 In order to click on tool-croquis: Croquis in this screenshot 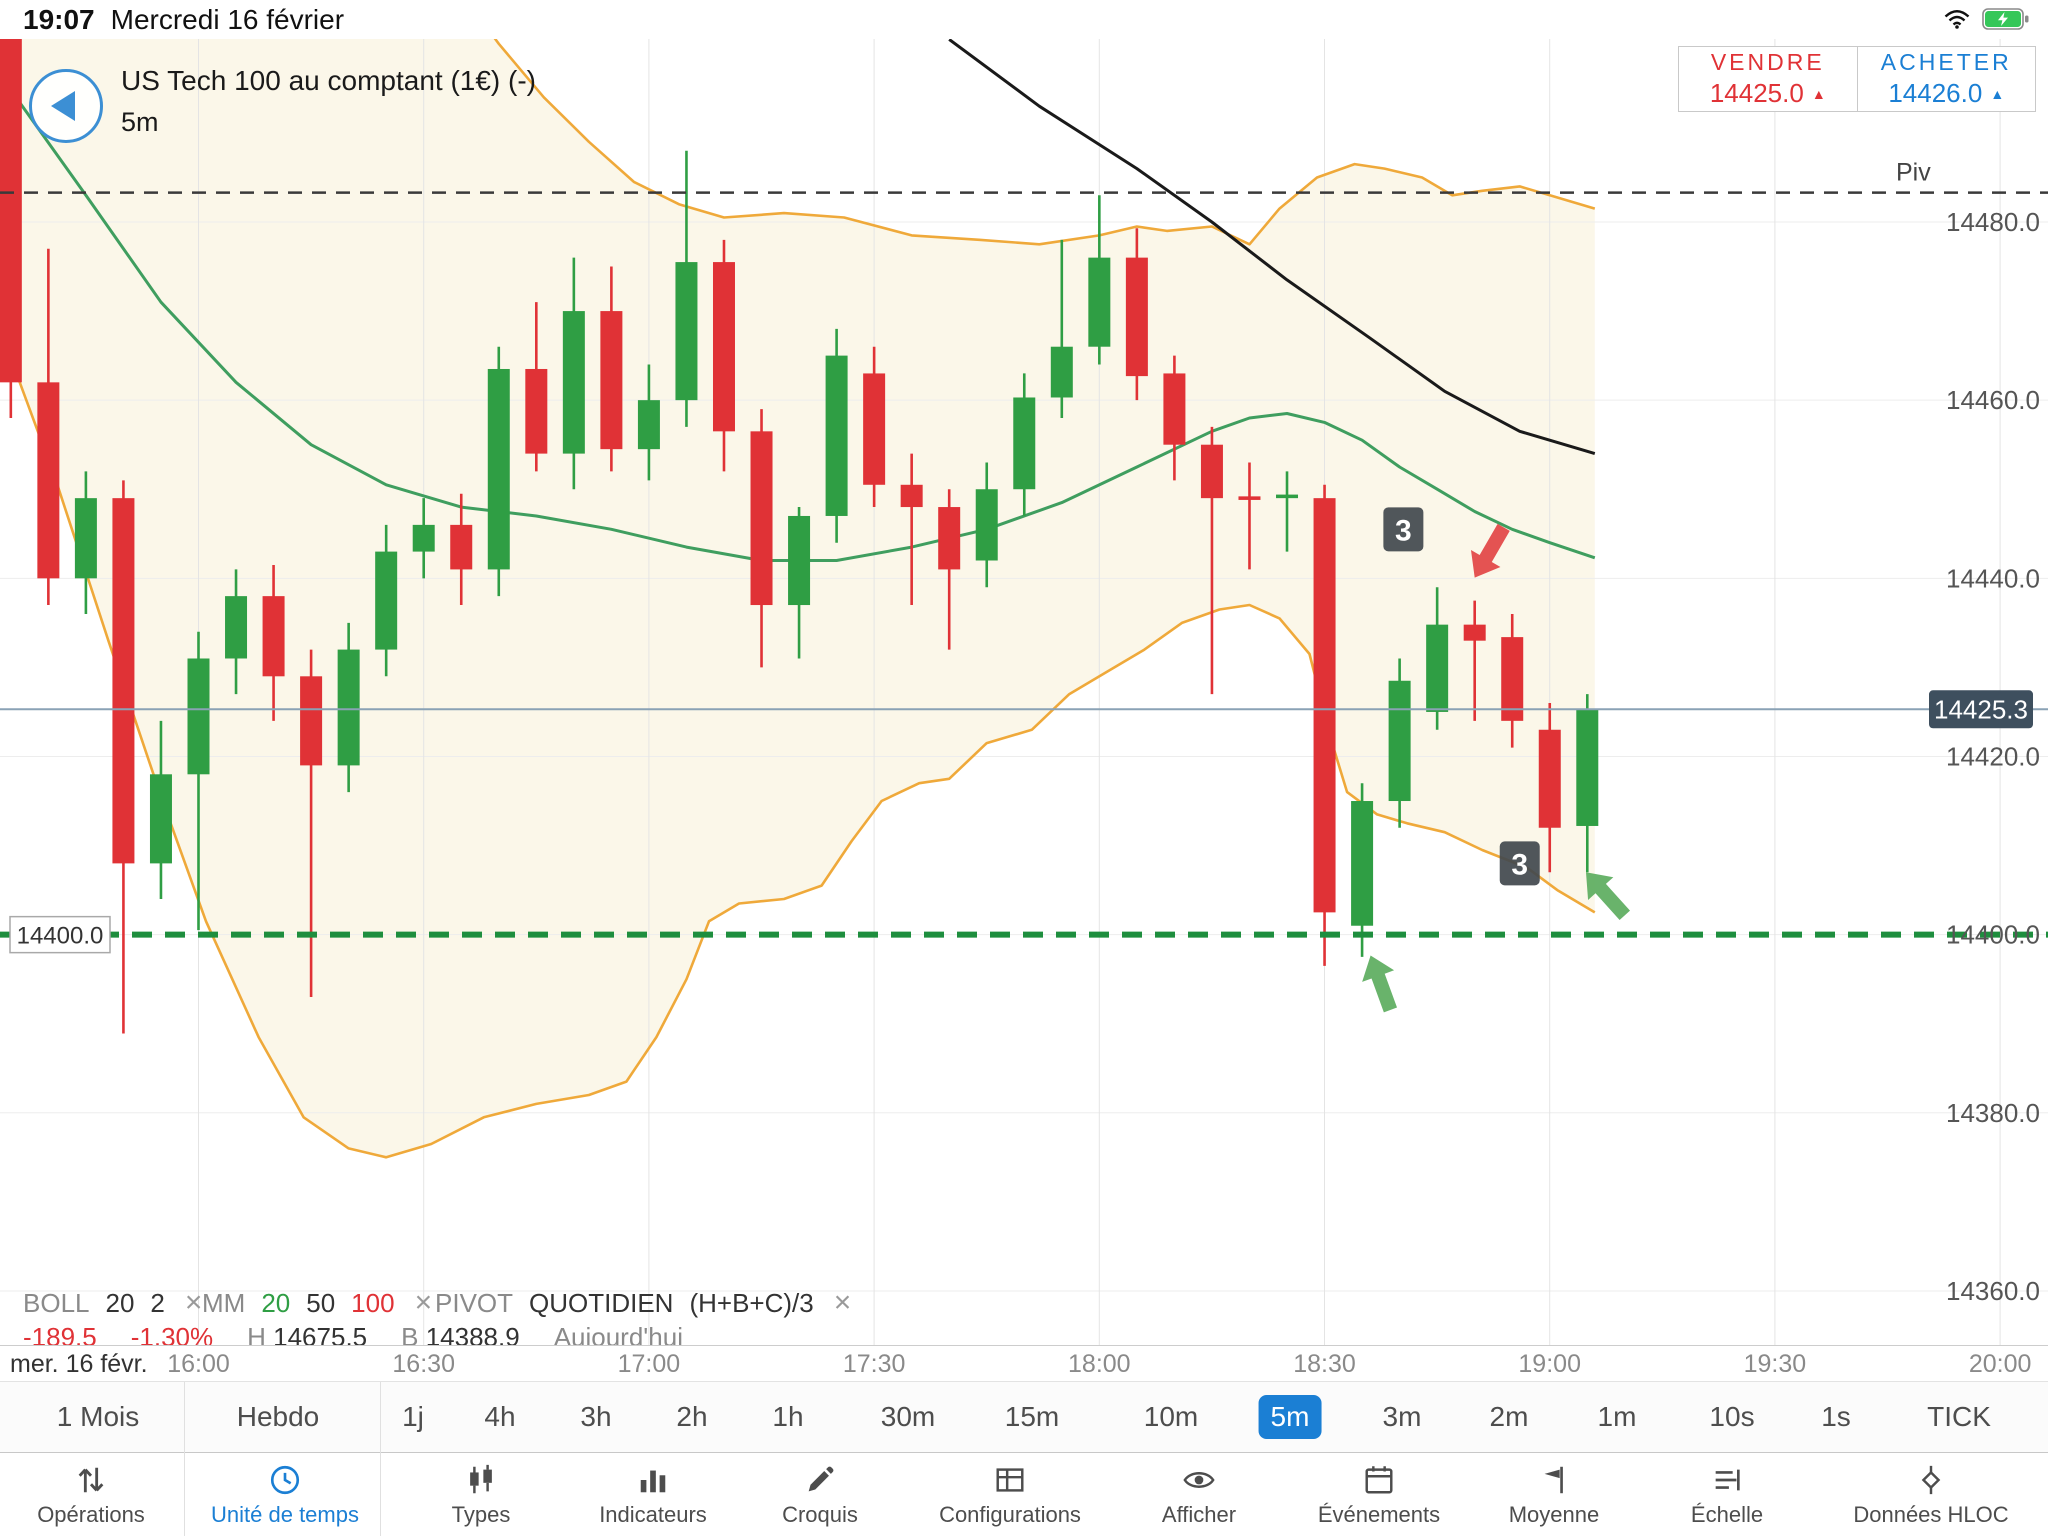, I will do `click(820, 1494)`.